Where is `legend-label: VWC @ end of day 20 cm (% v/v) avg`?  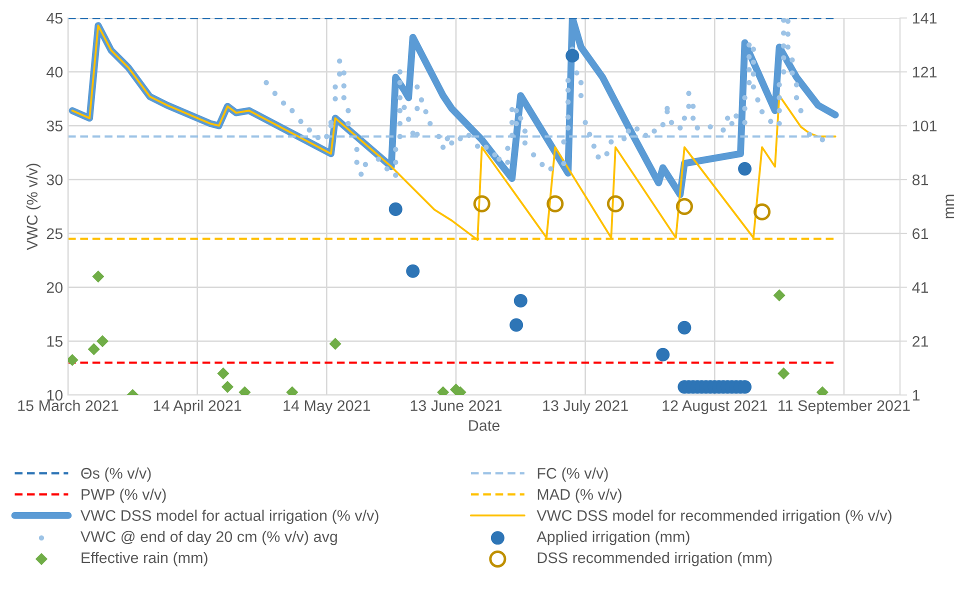 legend-label: VWC @ end of day 20 cm (% v/v) avg is located at coordinates (208, 538).